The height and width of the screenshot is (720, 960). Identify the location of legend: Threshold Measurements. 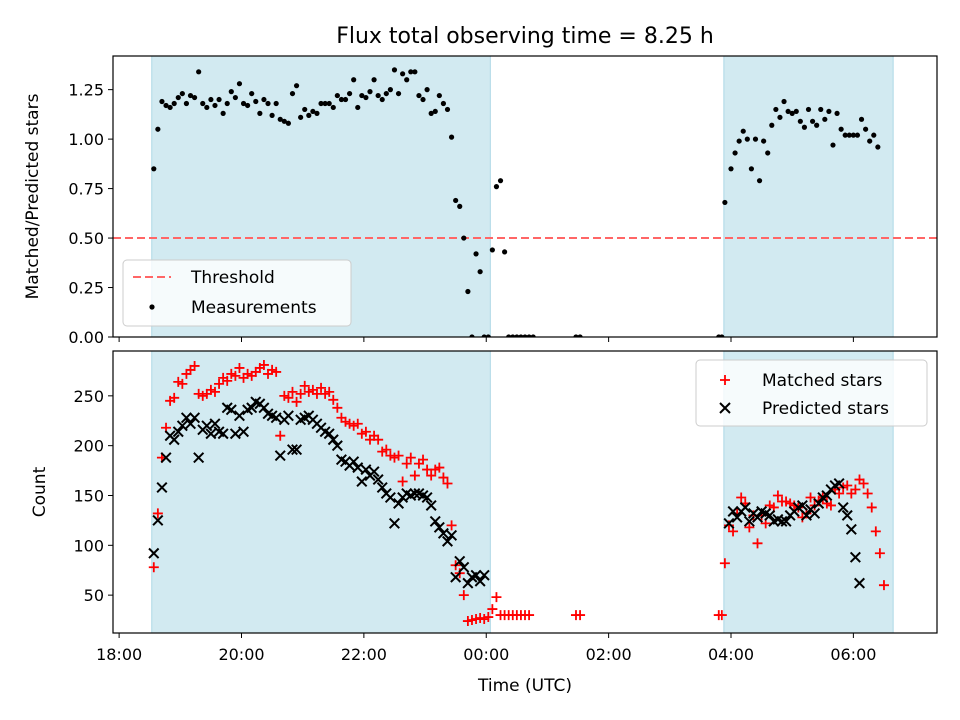
(237, 293).